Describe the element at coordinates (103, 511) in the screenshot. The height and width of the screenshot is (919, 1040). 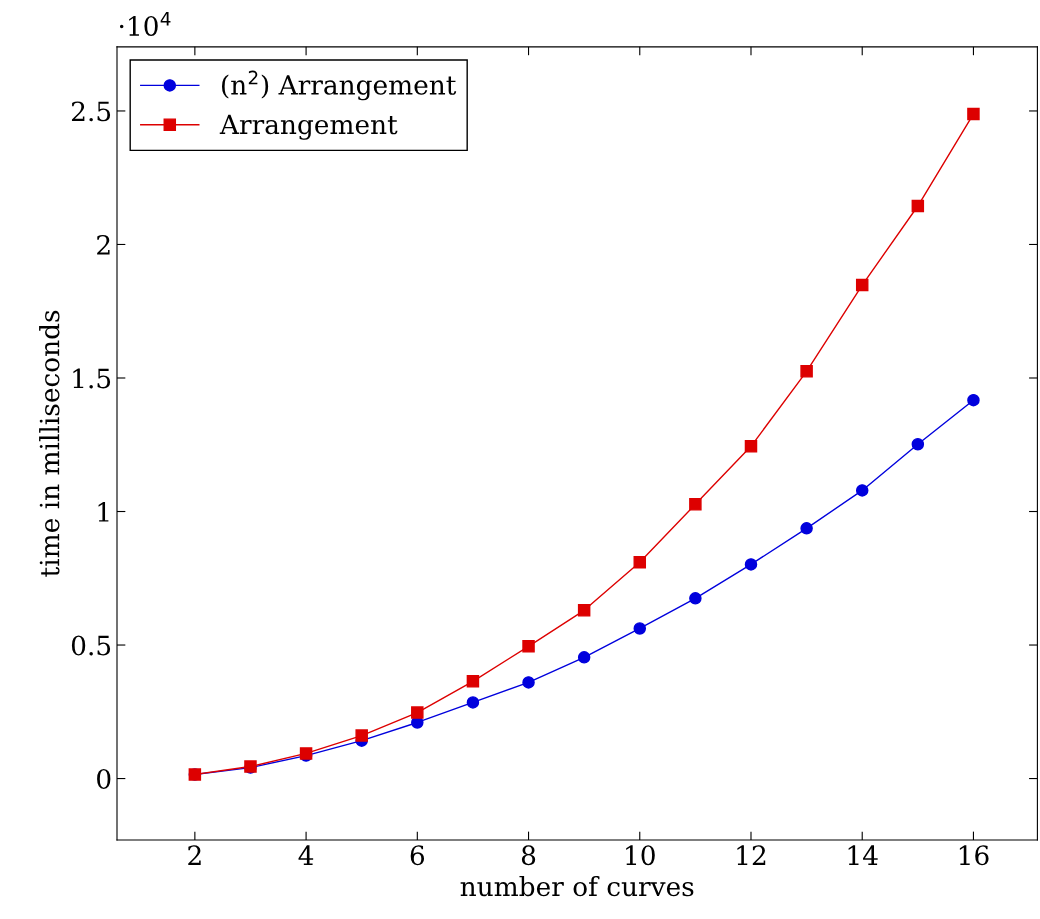
I see `y-tick-label: 1` at that location.